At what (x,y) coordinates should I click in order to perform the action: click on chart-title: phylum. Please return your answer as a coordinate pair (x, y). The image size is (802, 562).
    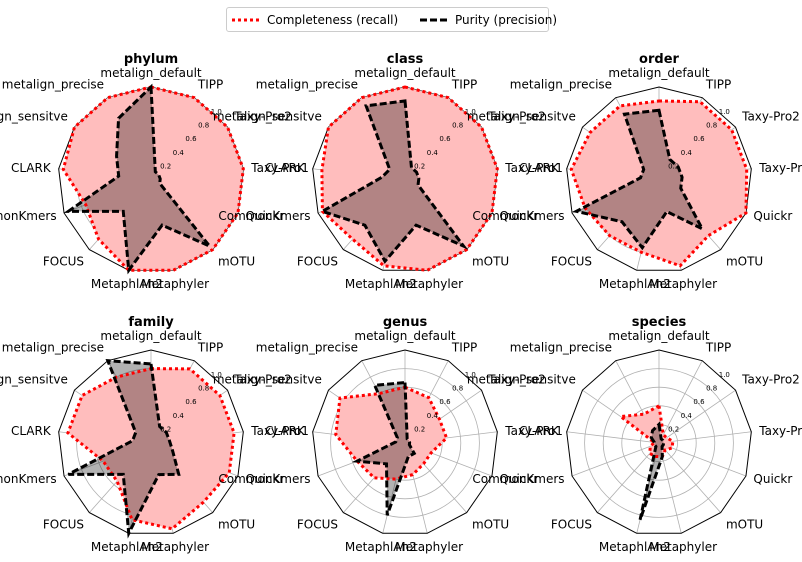
    Looking at the image, I should click on (151, 59).